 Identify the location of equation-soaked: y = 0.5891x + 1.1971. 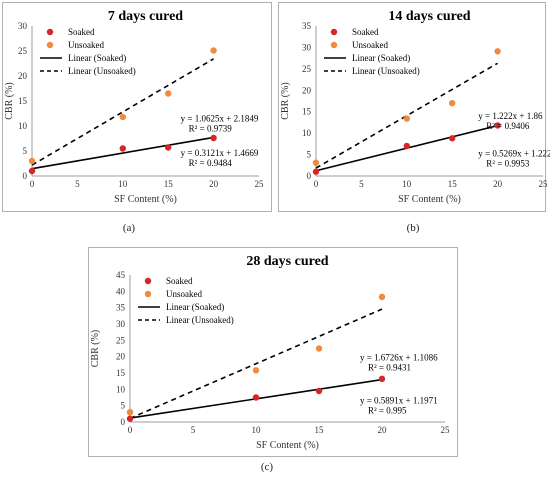
(399, 401).